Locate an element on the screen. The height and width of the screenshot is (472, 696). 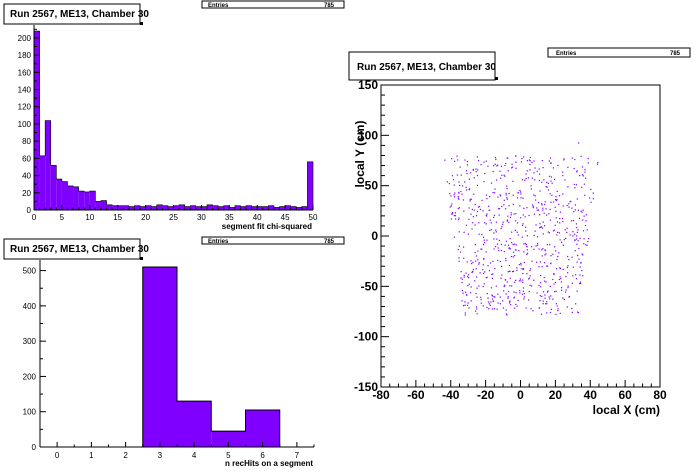
y-tick-label: 0 is located at coordinates (29, 210).